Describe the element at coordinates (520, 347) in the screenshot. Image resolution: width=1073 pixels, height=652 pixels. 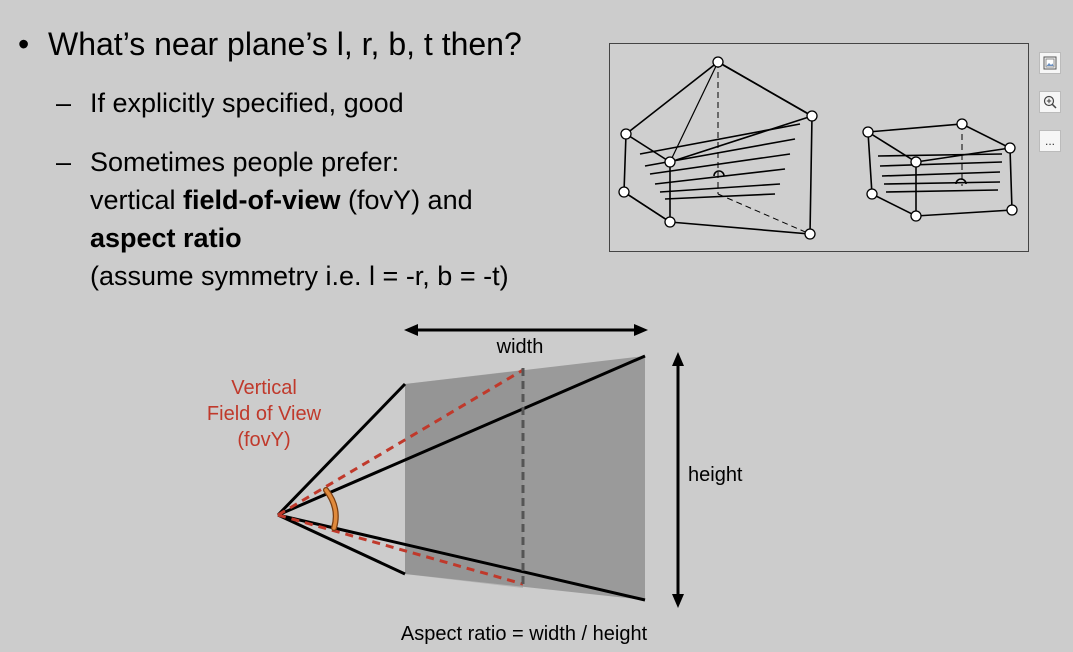
I see `width-label: width` at that location.